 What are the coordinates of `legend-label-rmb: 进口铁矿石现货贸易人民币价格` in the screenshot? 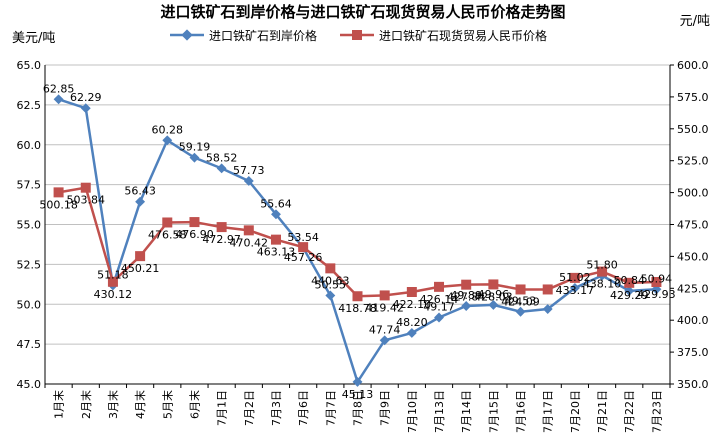 It's located at (463, 35).